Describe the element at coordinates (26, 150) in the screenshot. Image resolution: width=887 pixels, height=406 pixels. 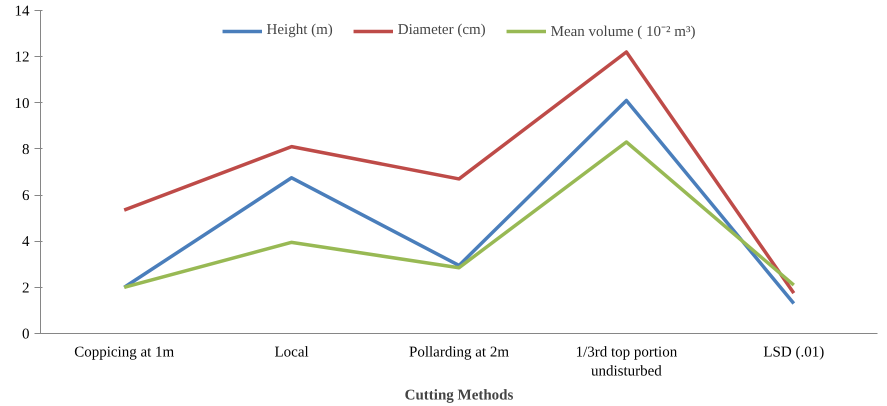
I see `y-tick-label: 8` at that location.